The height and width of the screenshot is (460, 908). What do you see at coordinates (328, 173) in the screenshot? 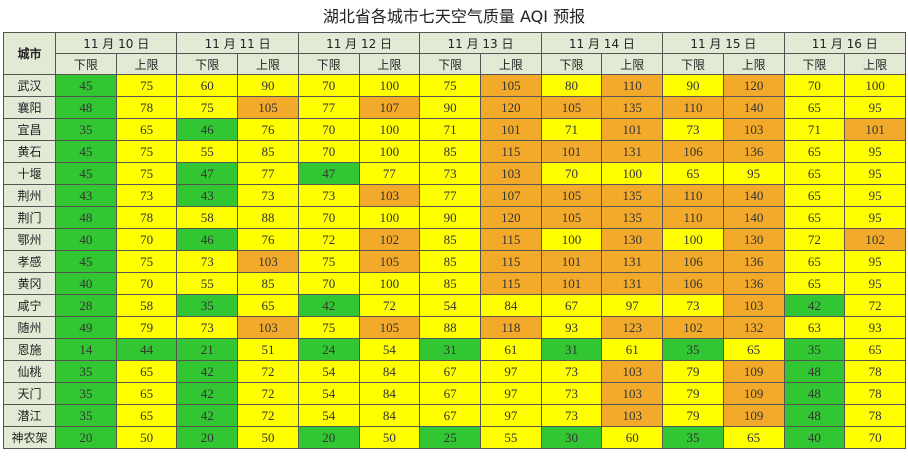
I see `aqi-value: 47` at bounding box center [328, 173].